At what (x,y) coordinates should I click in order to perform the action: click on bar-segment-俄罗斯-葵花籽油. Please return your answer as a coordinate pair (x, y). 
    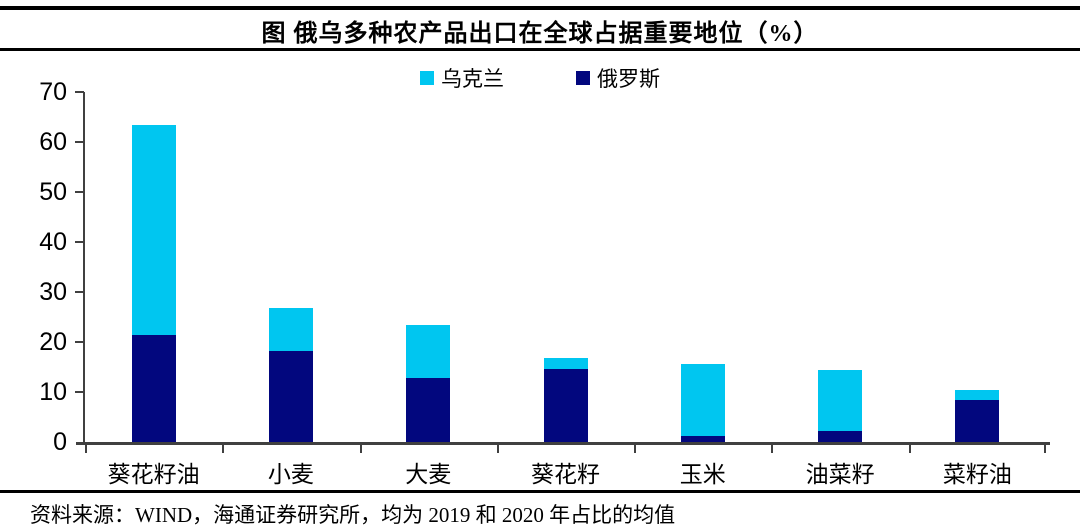
    Looking at the image, I should click on (153, 388).